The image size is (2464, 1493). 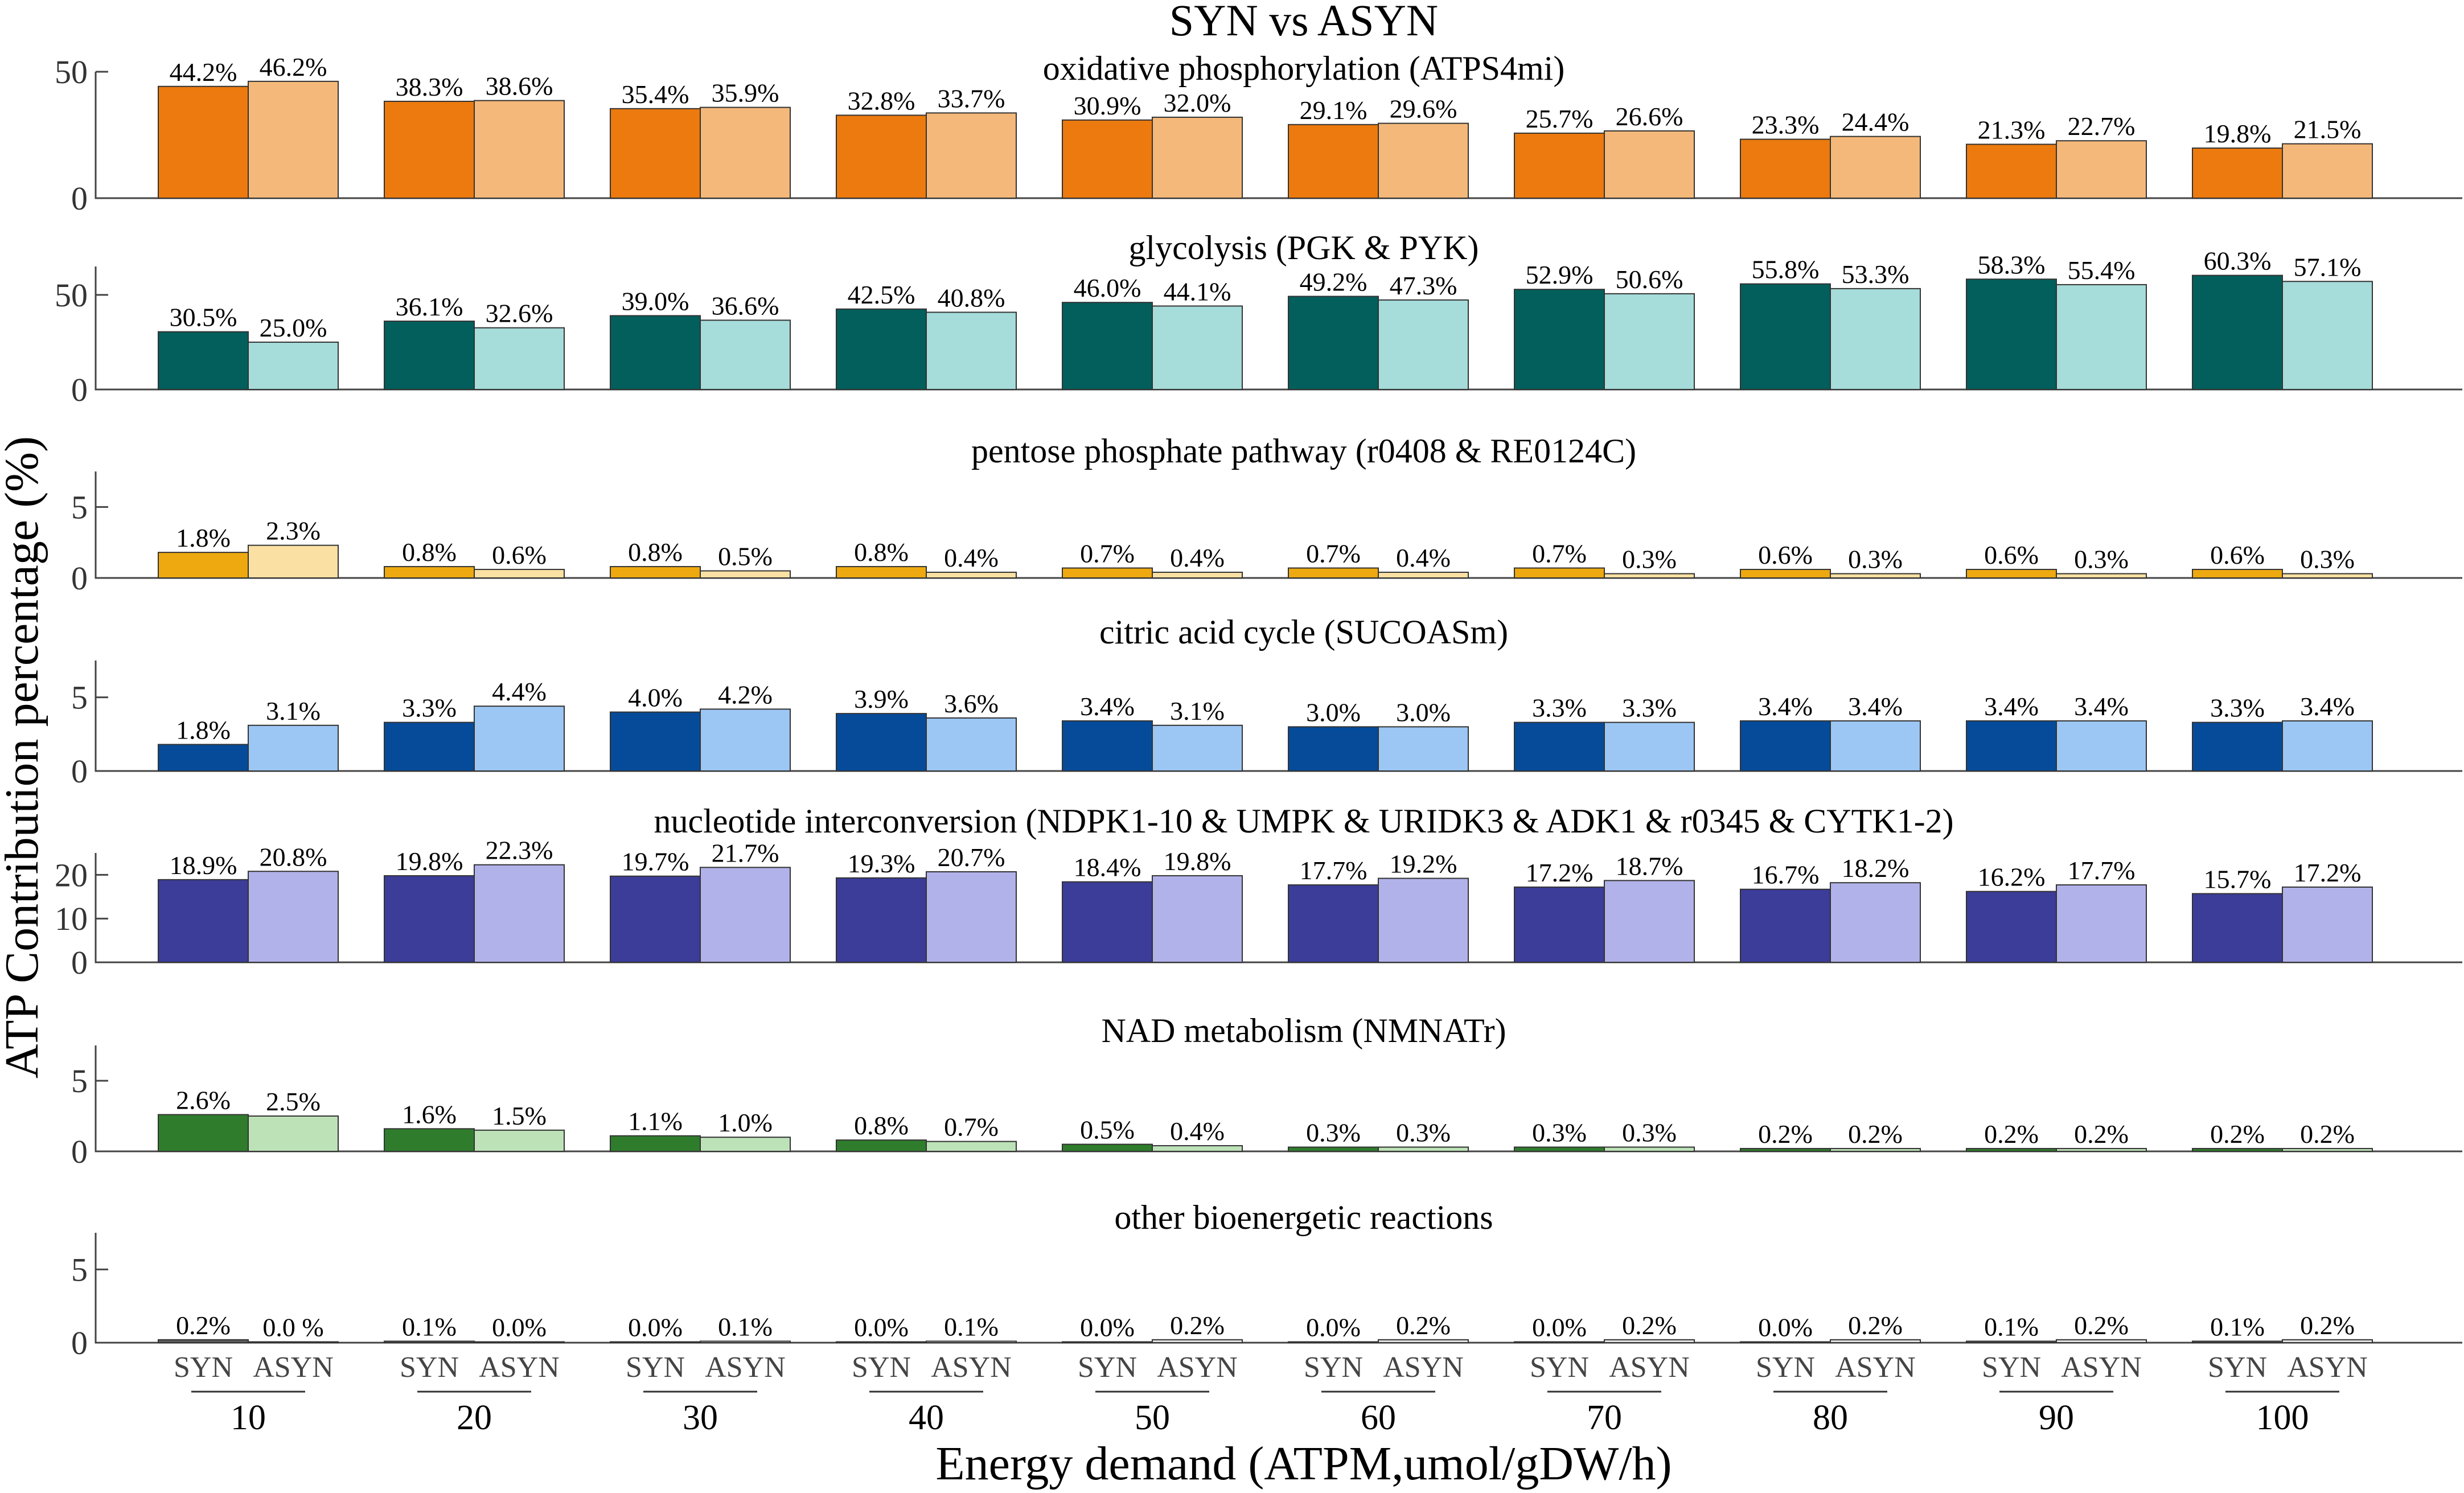 What do you see at coordinates (1303, 1217) in the screenshot?
I see `panel-title: other bioenergetic reactions` at bounding box center [1303, 1217].